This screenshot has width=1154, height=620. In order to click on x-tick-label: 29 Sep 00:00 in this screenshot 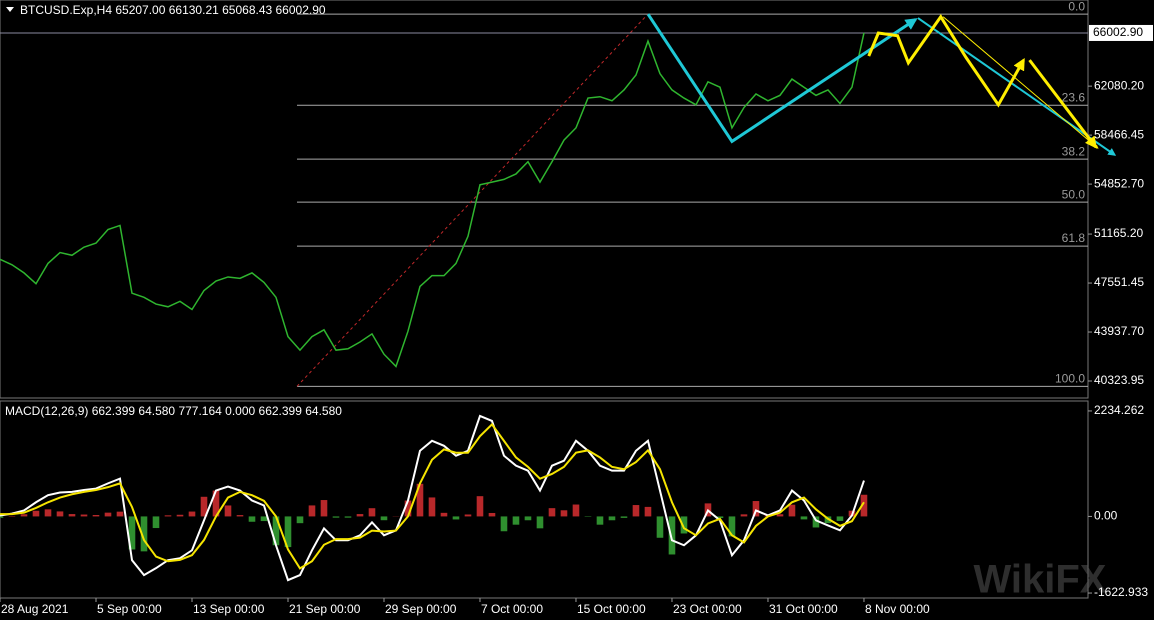, I will do `click(421, 609)`.